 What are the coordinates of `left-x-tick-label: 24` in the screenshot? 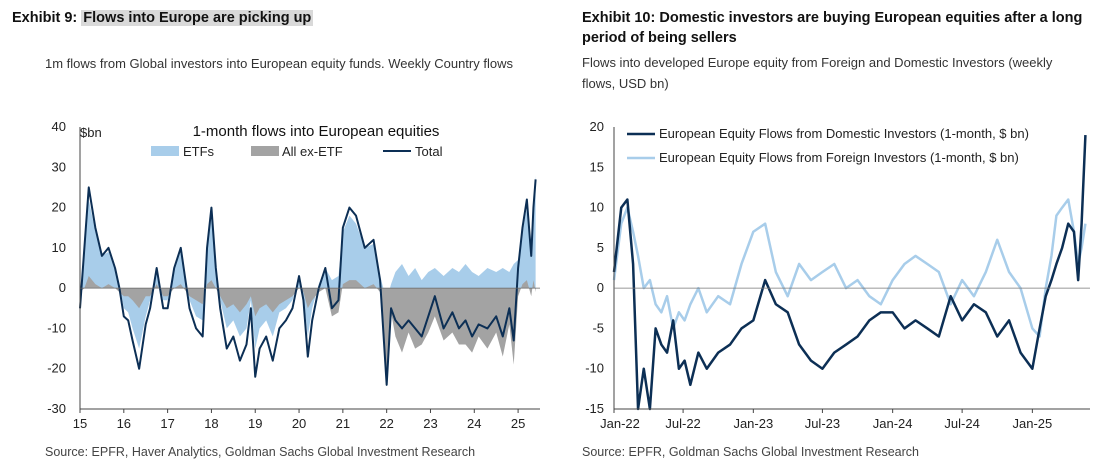 It's located at (474, 423).